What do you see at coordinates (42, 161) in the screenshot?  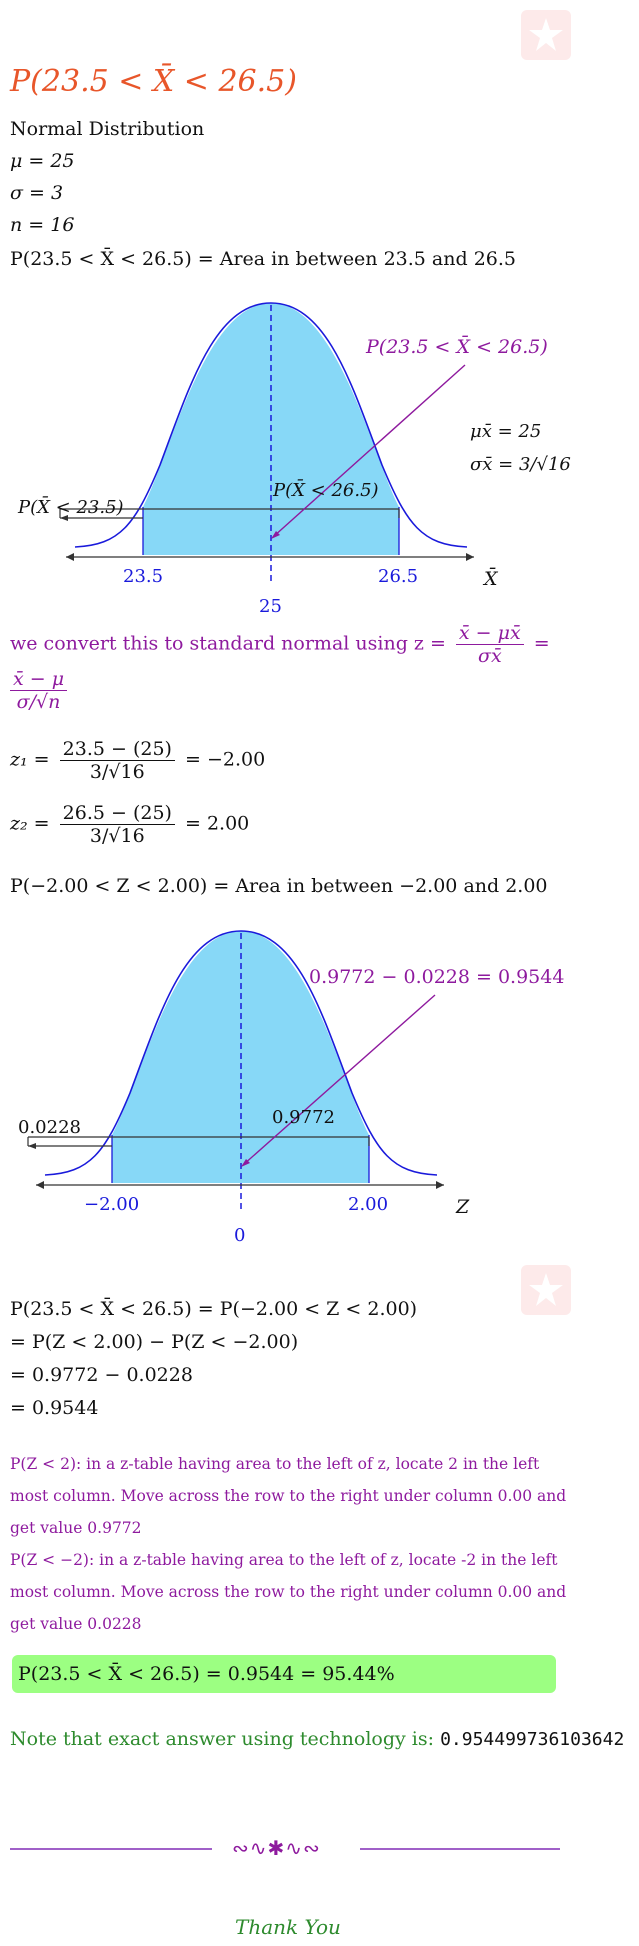 I see `mu-value: μ = 25` at bounding box center [42, 161].